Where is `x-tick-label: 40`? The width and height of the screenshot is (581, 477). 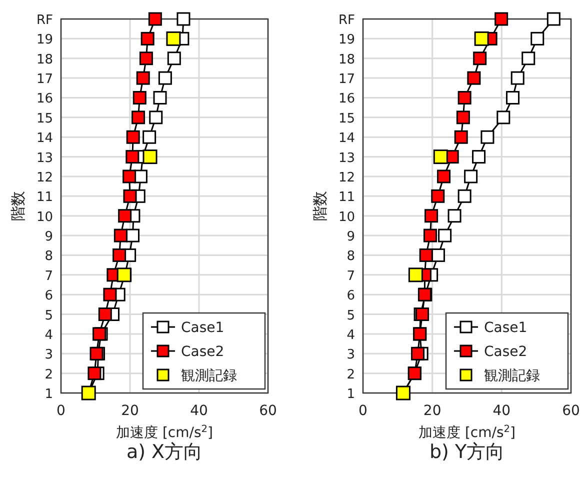
x-tick-label: 40 is located at coordinates (501, 411).